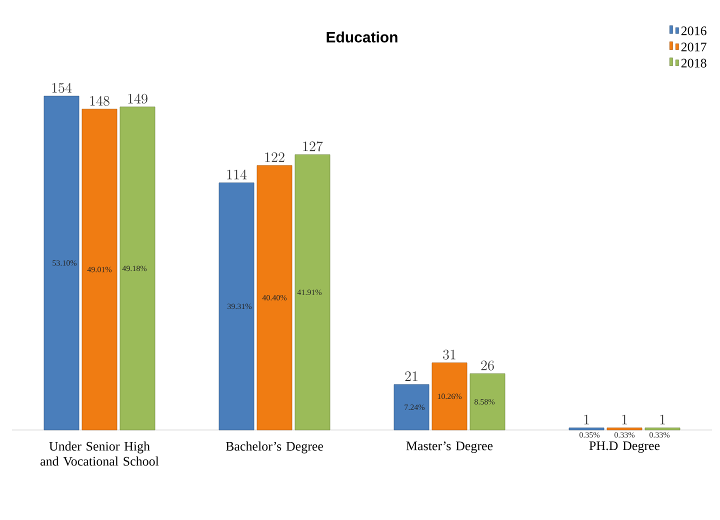 The image size is (720, 520). I want to click on legend-label: 2017, so click(693, 47).